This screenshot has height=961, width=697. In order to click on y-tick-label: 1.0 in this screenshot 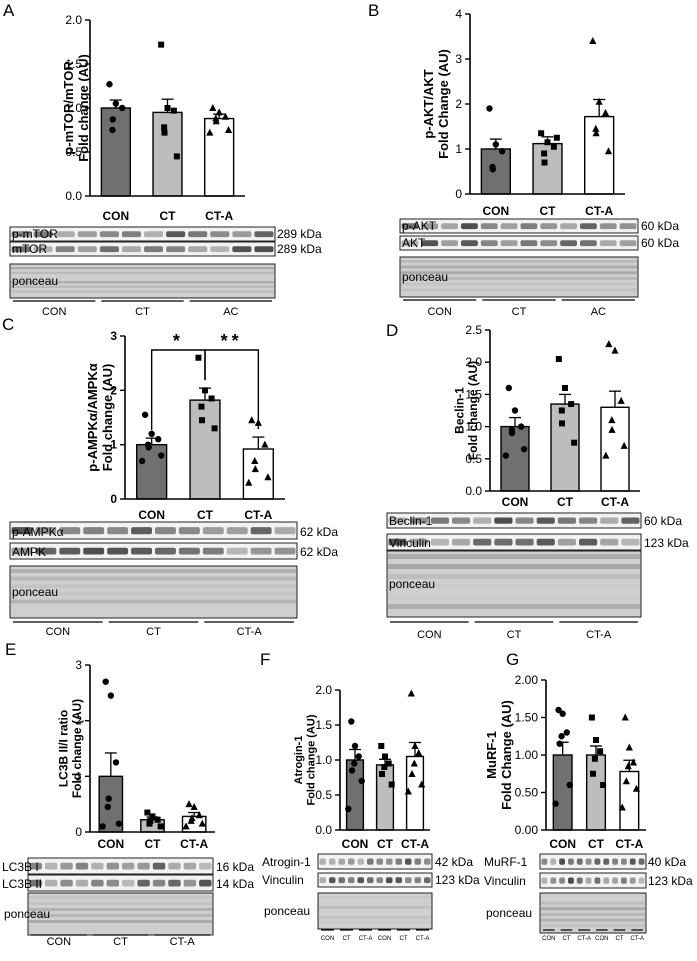, I will do `click(323, 760)`.